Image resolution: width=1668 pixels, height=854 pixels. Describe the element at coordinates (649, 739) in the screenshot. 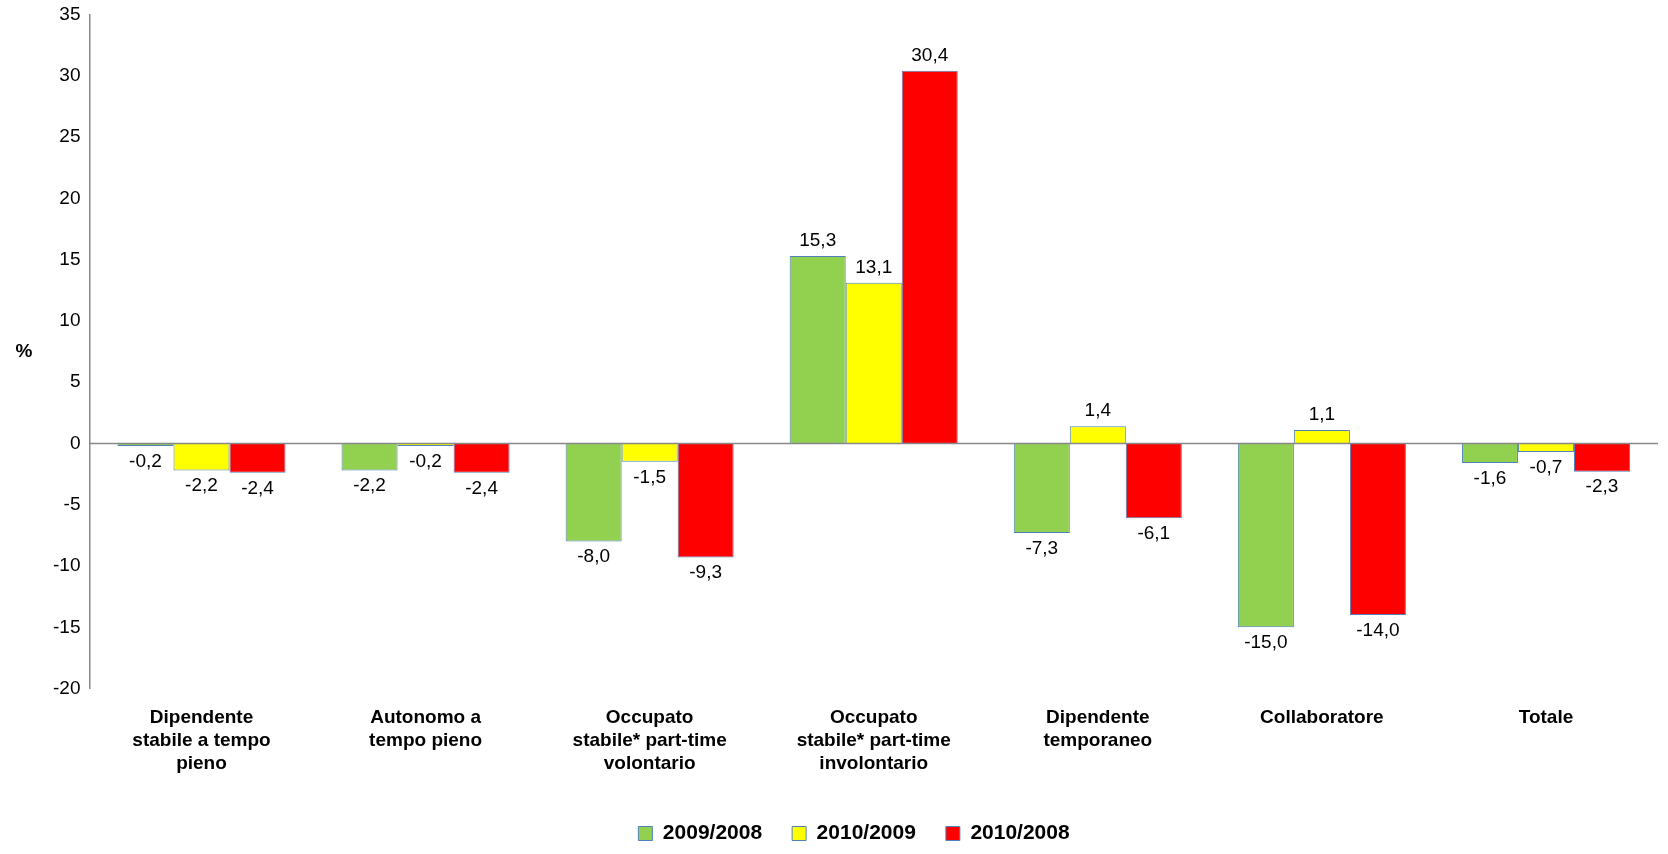

I see `x-tick-label: Occupato stabile* part-time volontario` at that location.